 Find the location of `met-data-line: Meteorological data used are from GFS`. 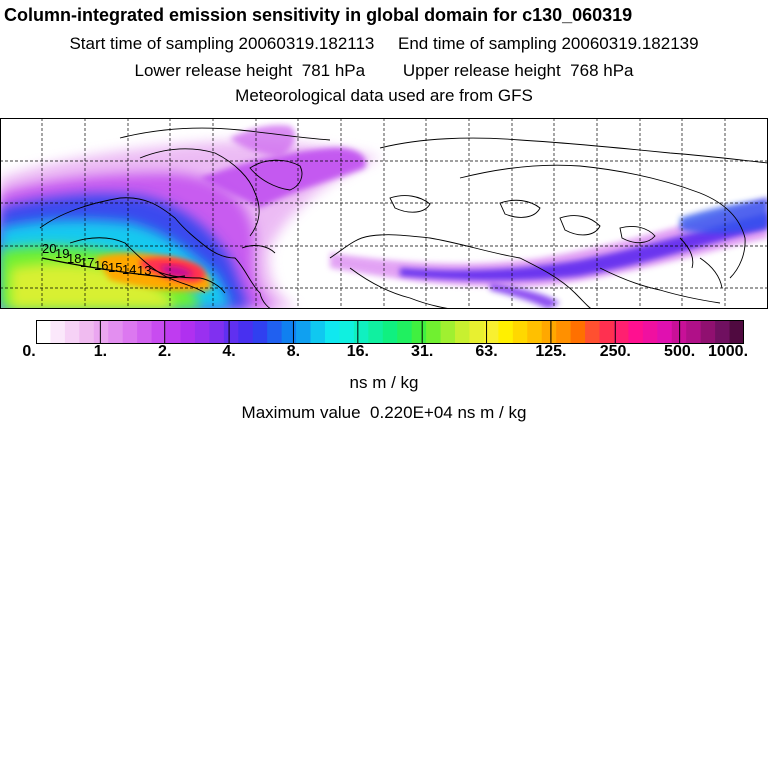

met-data-line: Meteorological data used are from GFS is located at coordinates (384, 95).